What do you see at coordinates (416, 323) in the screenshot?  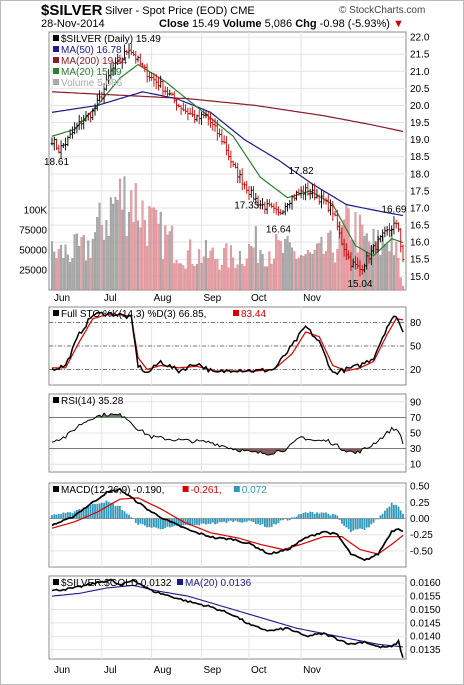 I see `stochastic-y-tick-label: 80` at bounding box center [416, 323].